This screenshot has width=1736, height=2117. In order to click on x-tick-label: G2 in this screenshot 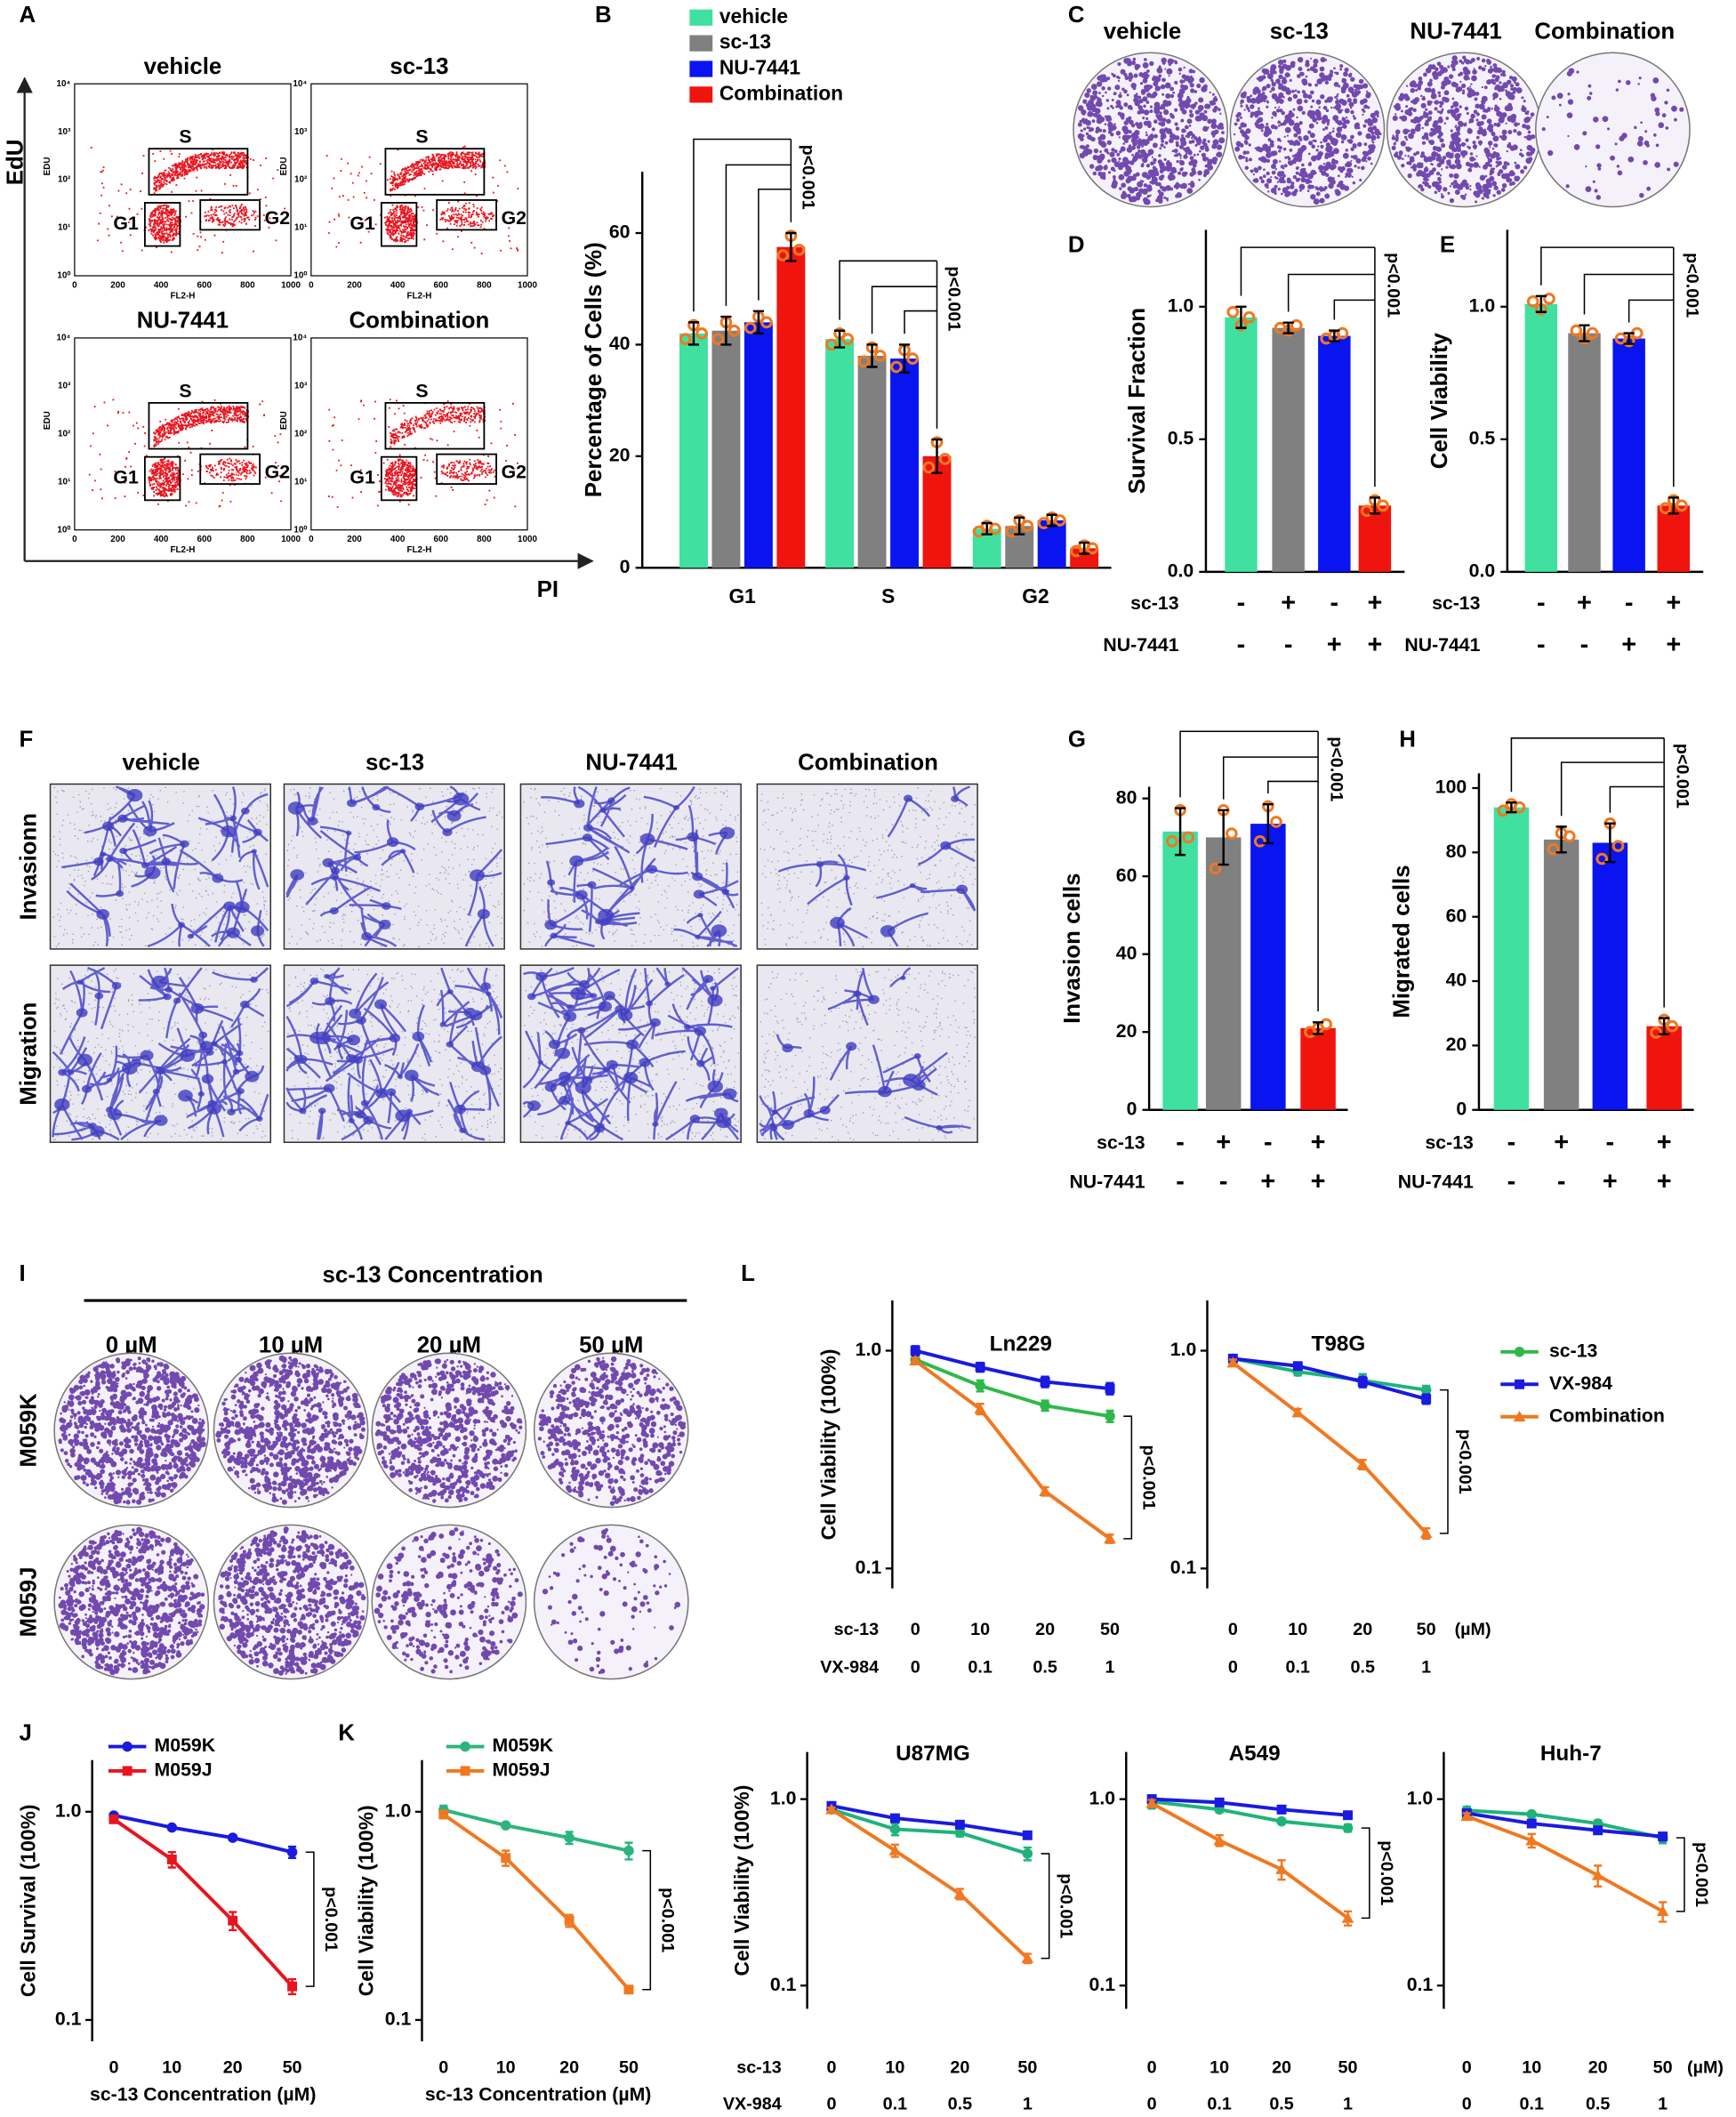, I will do `click(1035, 596)`.